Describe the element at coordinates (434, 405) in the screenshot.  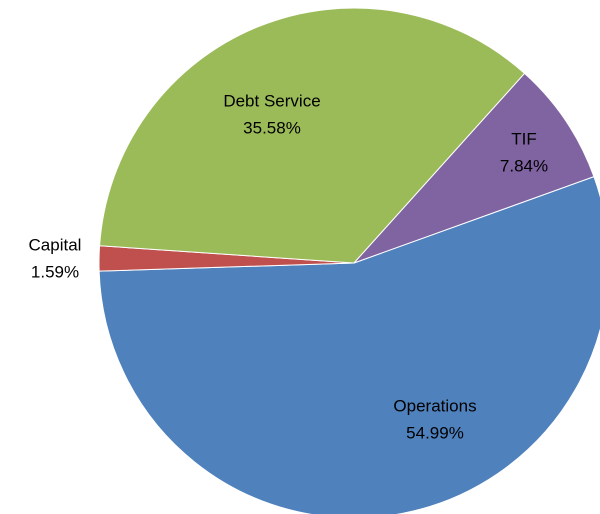
I see `slice-label: Operations` at that location.